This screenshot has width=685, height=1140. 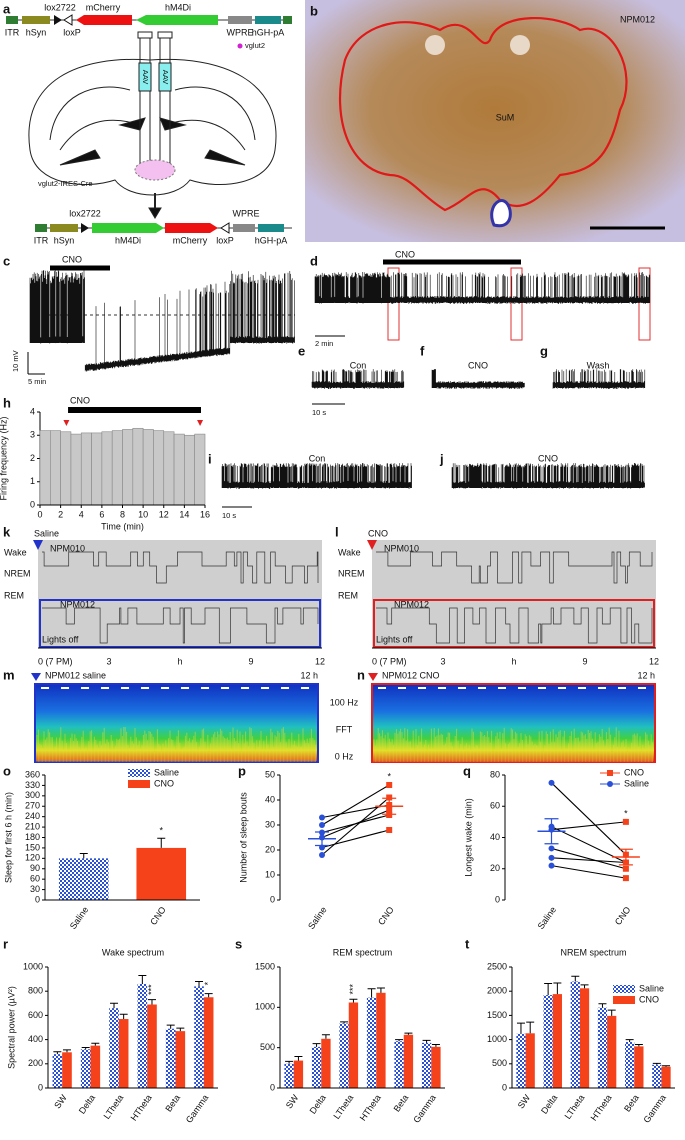 I want to click on scale-label: 5 min, so click(x=37, y=381).